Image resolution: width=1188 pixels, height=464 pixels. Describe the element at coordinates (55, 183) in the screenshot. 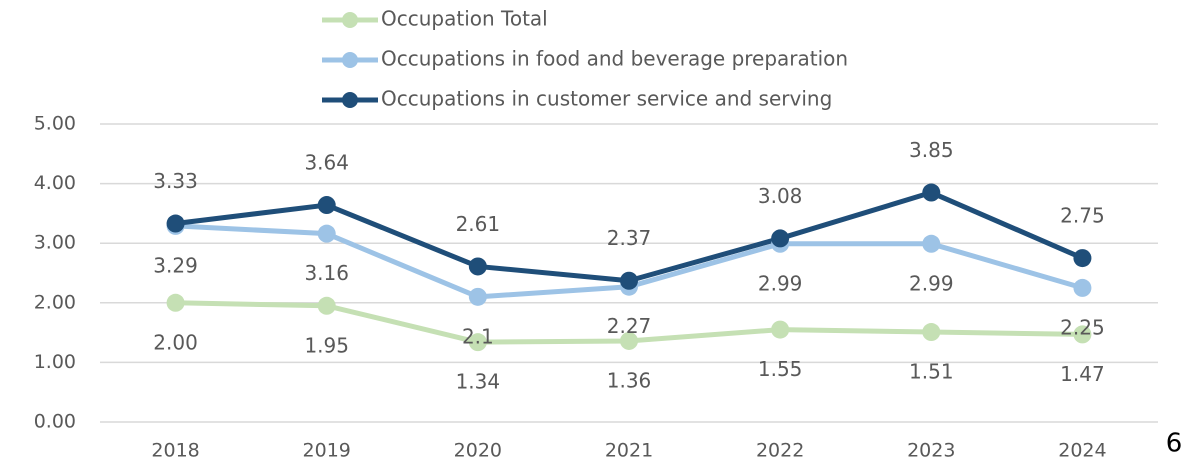

I see `y-tick-label: 4.00` at that location.